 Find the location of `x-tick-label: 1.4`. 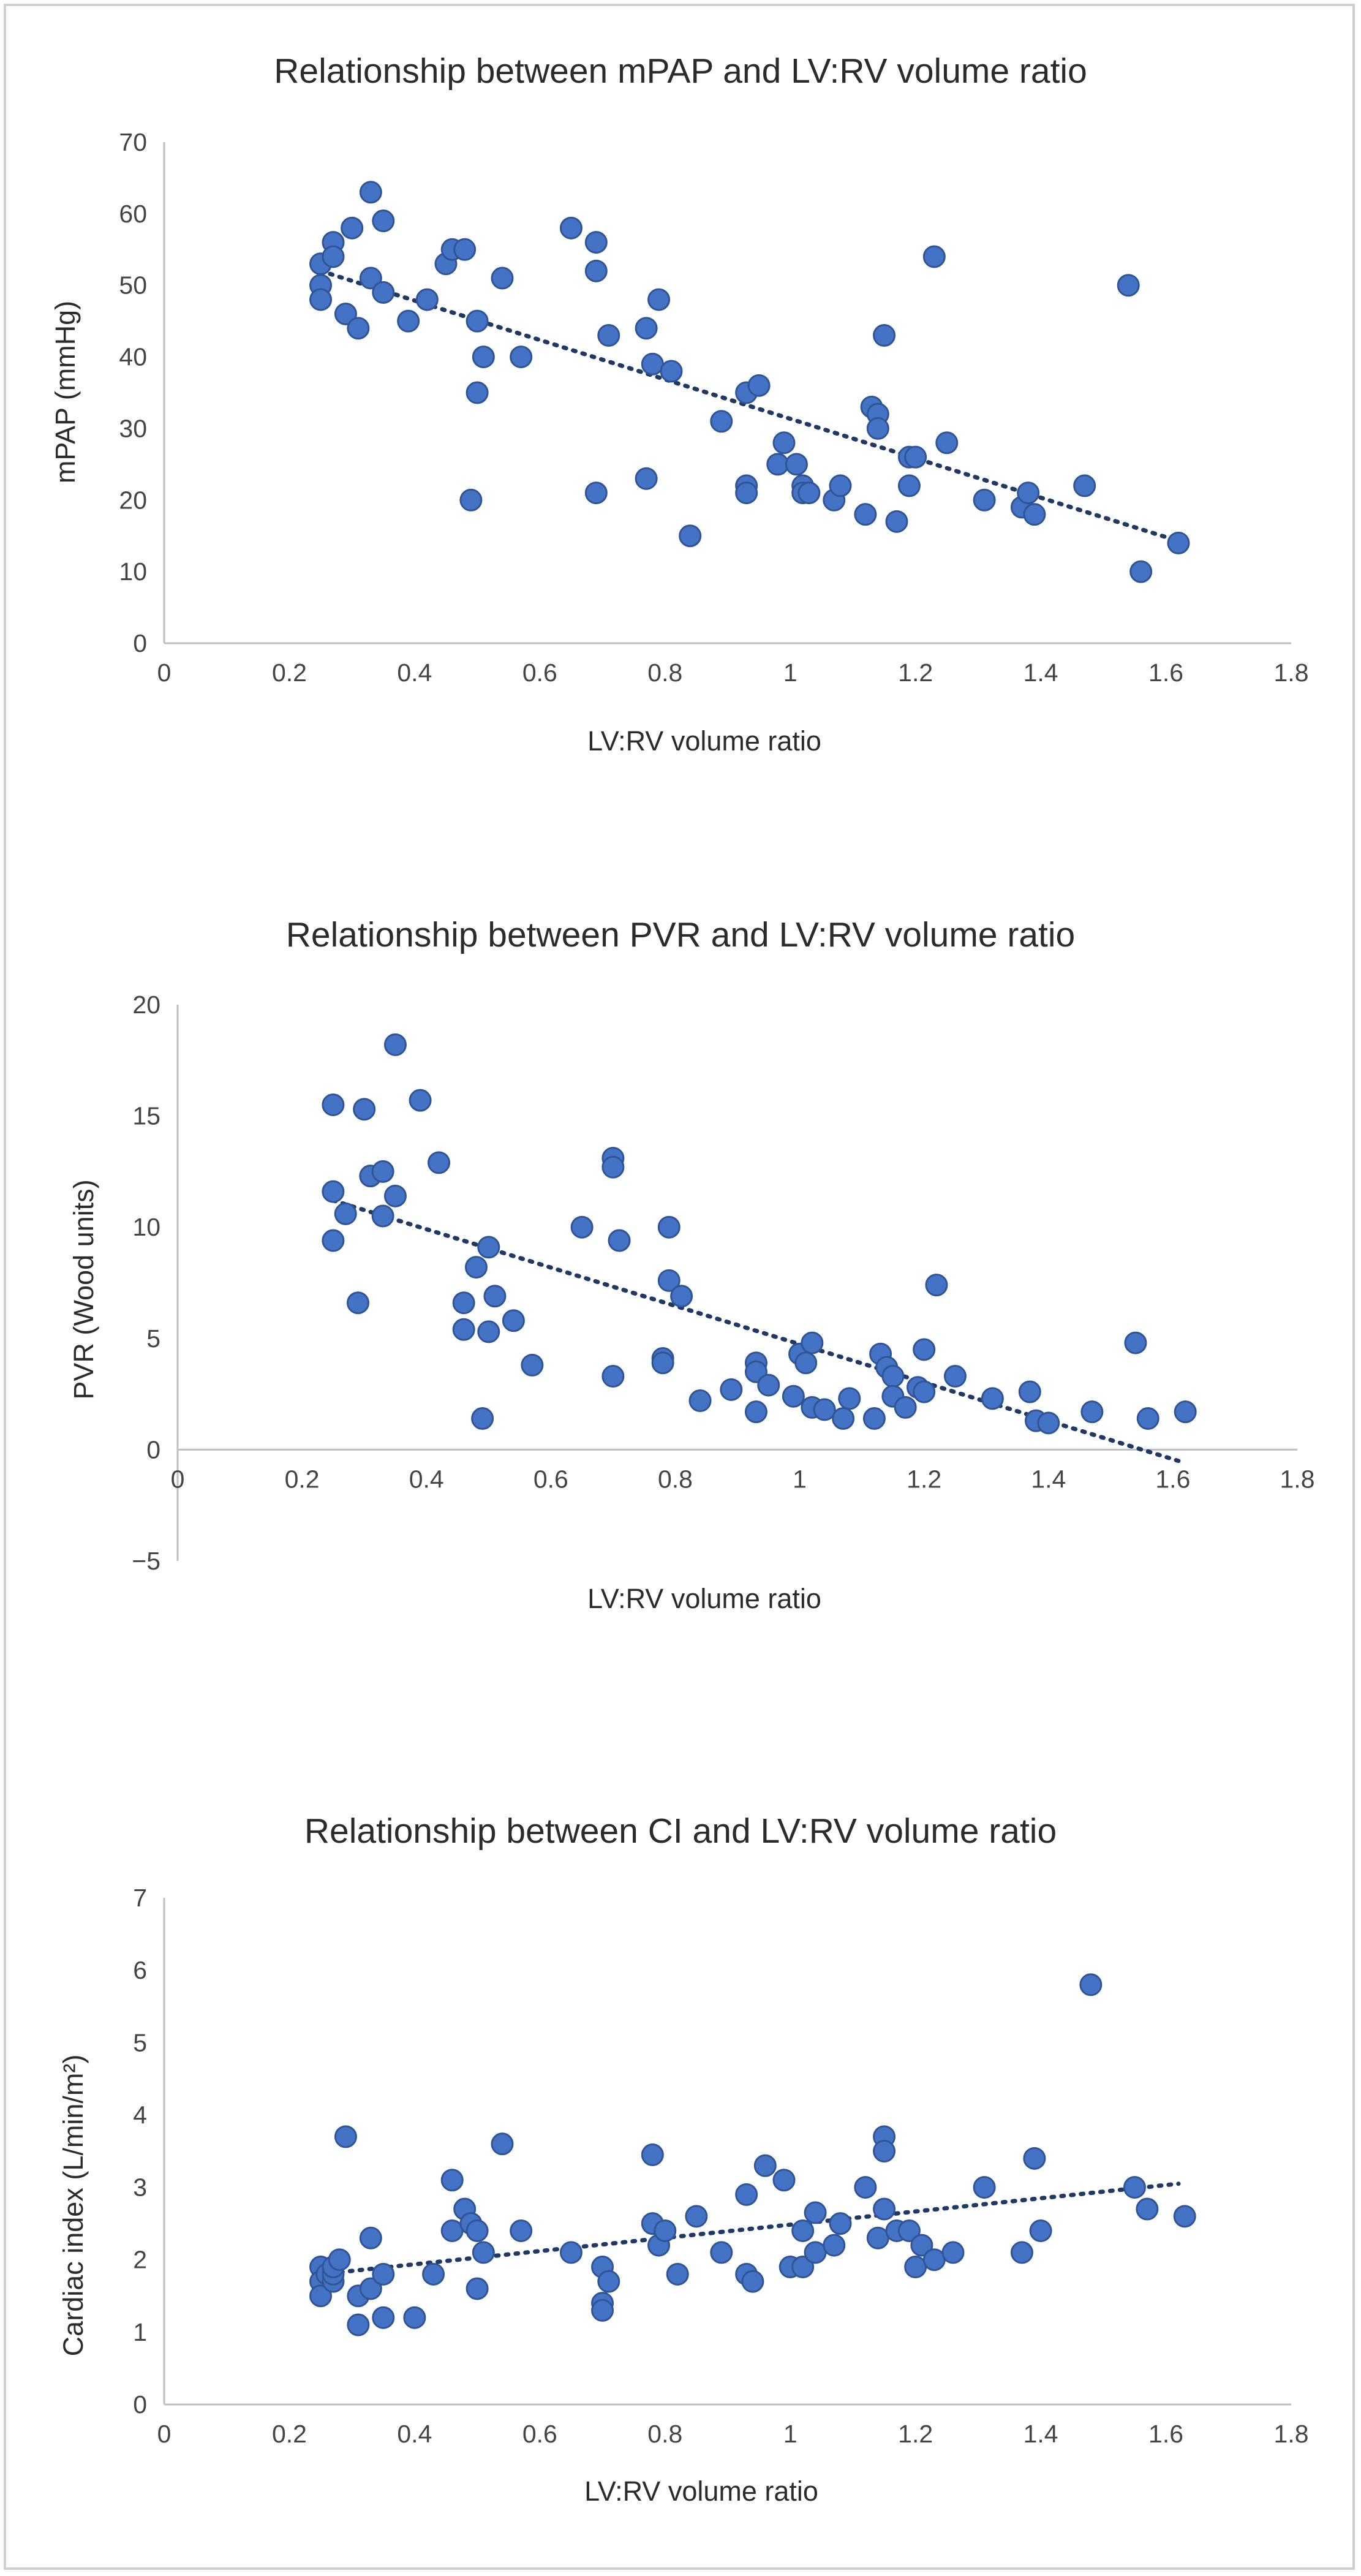

x-tick-label: 1.4 is located at coordinates (1041, 673).